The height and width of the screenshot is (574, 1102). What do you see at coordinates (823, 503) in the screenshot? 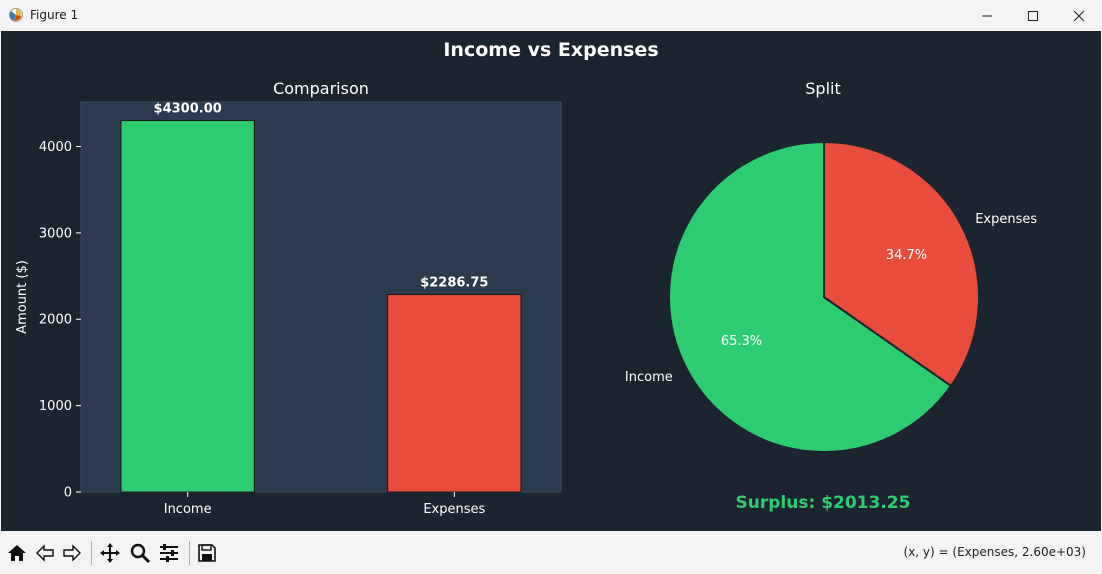
I see `surplus-annotation: Surplus: $2013.25` at bounding box center [823, 503].